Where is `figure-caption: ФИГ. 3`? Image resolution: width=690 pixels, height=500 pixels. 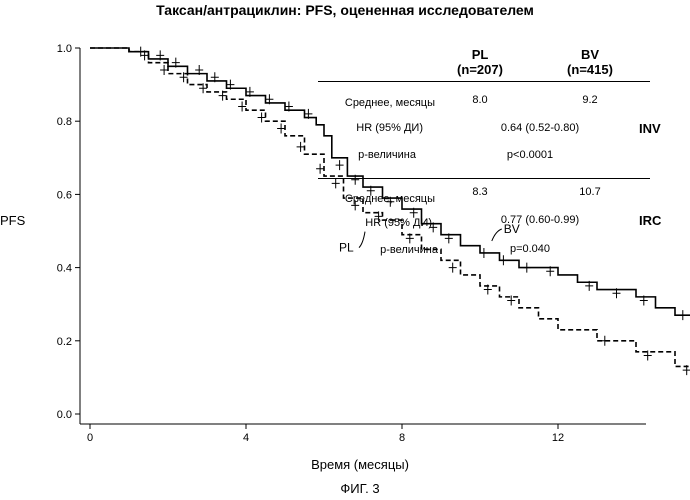 figure-caption: ФИГ. 3 is located at coordinates (345, 488).